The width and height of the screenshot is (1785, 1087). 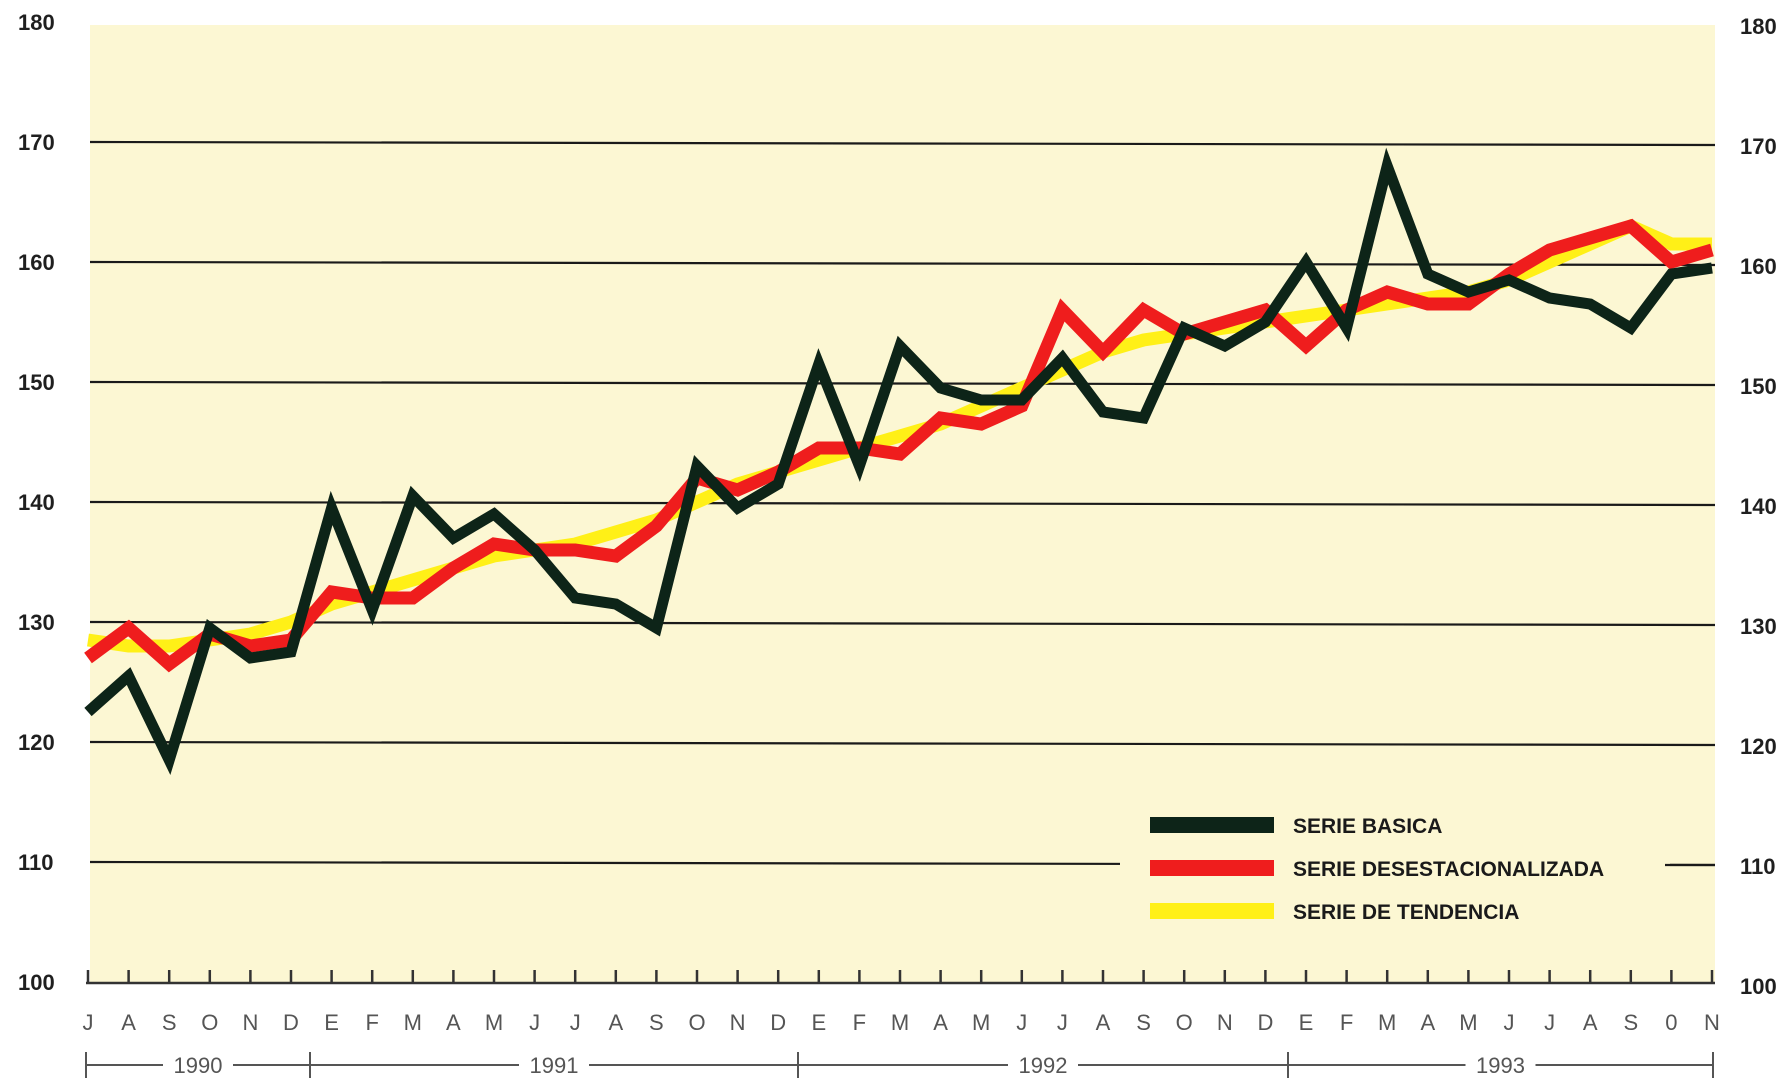 I want to click on x-tick-label-26: S, so click(x=1143, y=1022).